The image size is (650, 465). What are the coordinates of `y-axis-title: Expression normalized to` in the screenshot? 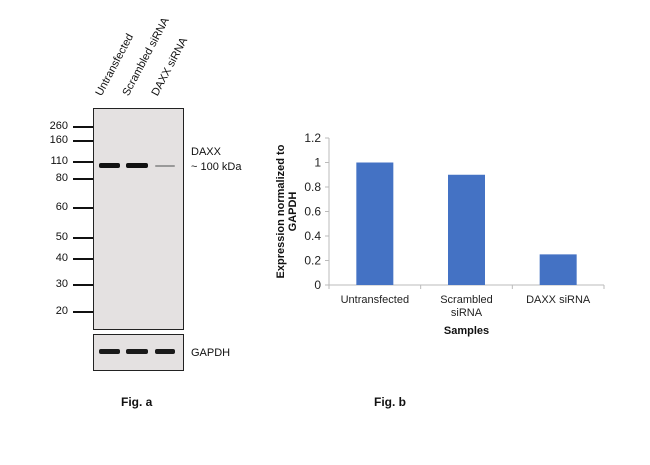 It's located at (281, 211).